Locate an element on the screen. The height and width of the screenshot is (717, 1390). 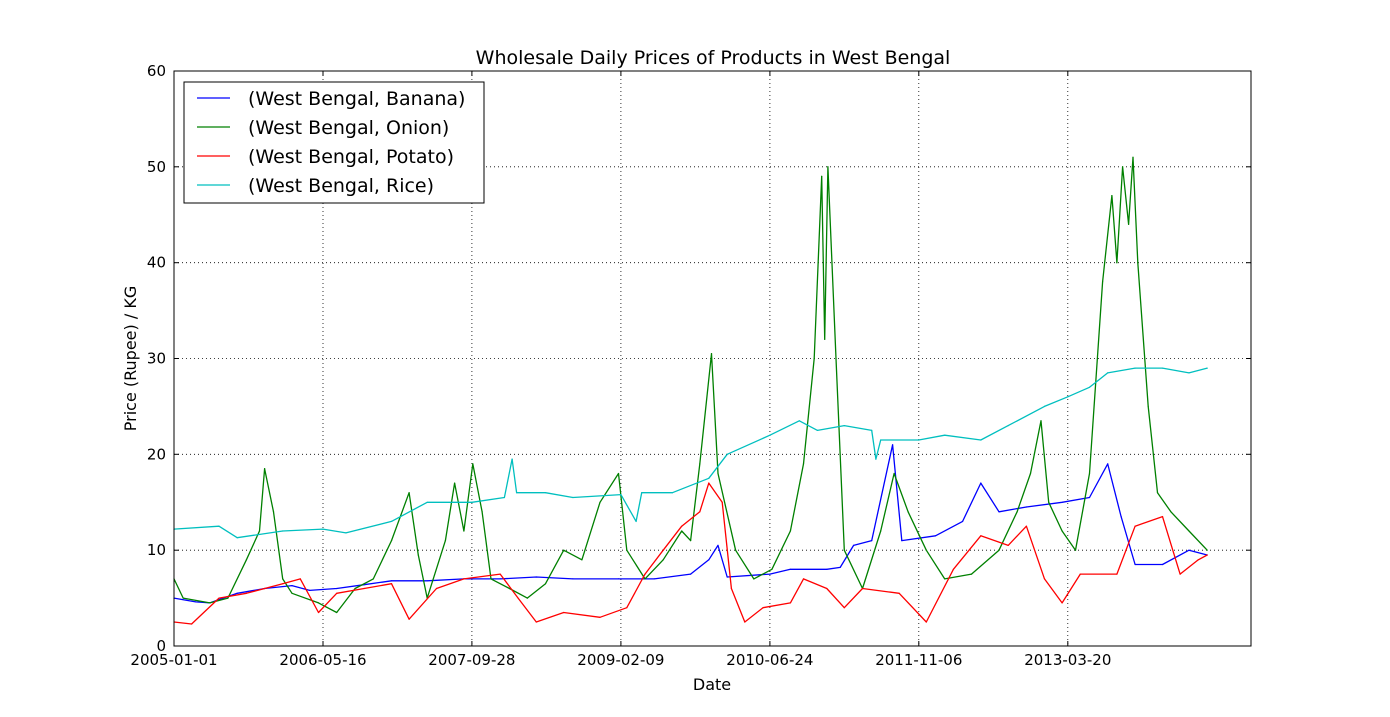
x-tick-label: 2010-06-24 is located at coordinates (769, 660).